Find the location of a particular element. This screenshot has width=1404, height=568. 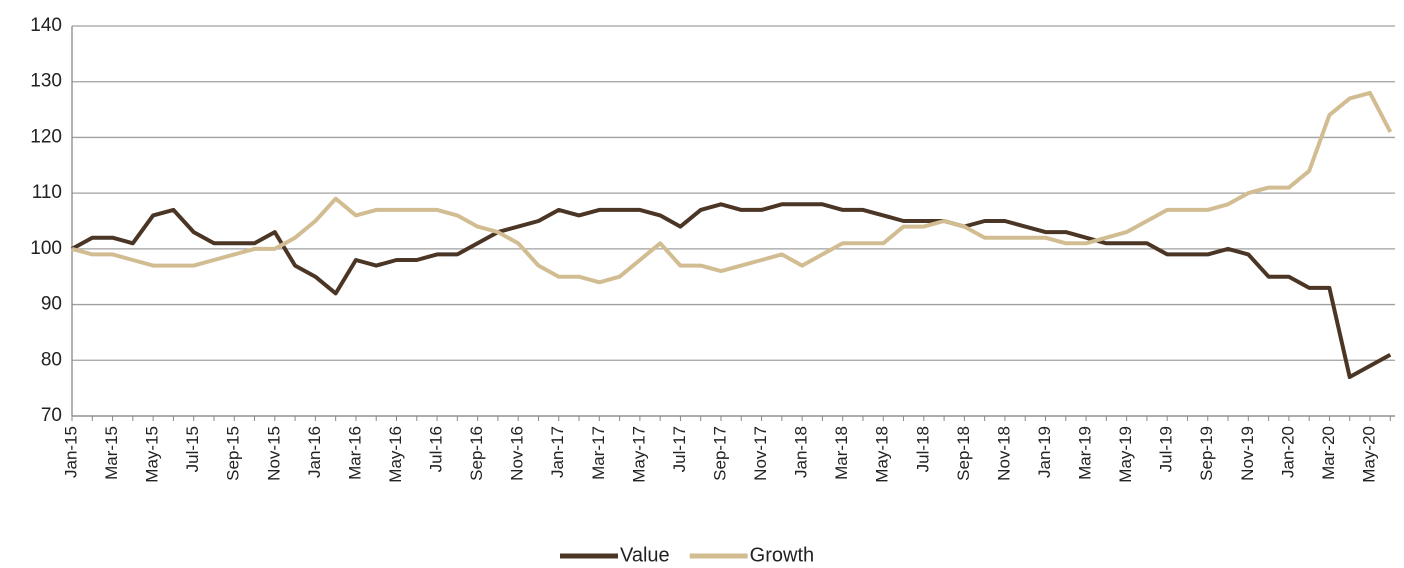

x-tick-label: May-17 is located at coordinates (638, 454).